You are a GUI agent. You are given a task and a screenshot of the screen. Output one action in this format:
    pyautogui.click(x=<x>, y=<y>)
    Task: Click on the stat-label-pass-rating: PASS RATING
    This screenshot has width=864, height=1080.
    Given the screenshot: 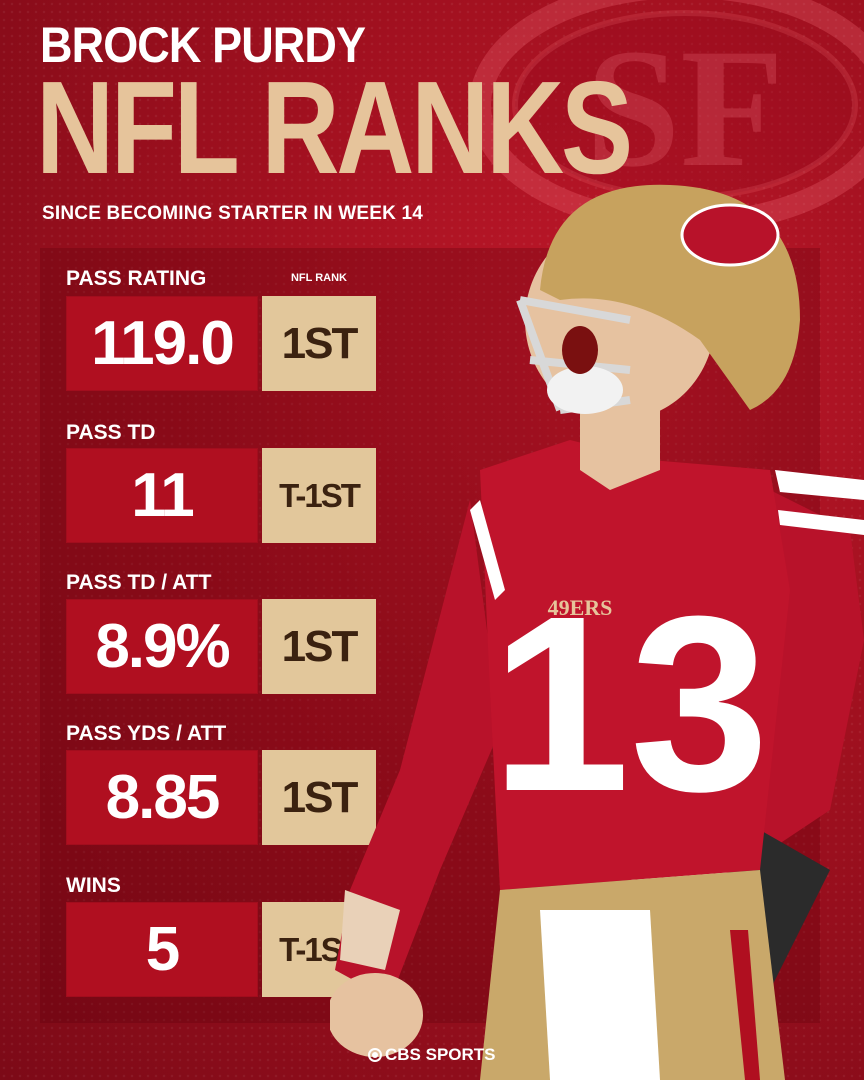 What is the action you would take?
    pyautogui.click(x=136, y=278)
    